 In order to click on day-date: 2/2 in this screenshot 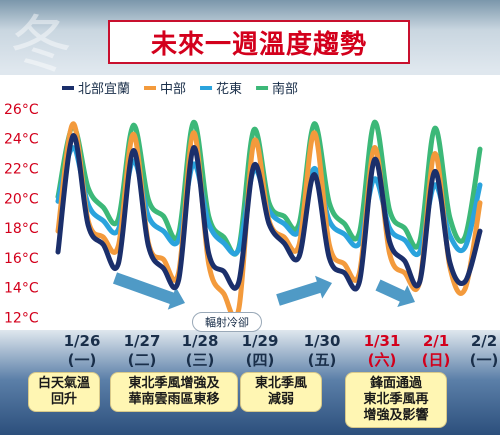, I will do `click(484, 341)`.